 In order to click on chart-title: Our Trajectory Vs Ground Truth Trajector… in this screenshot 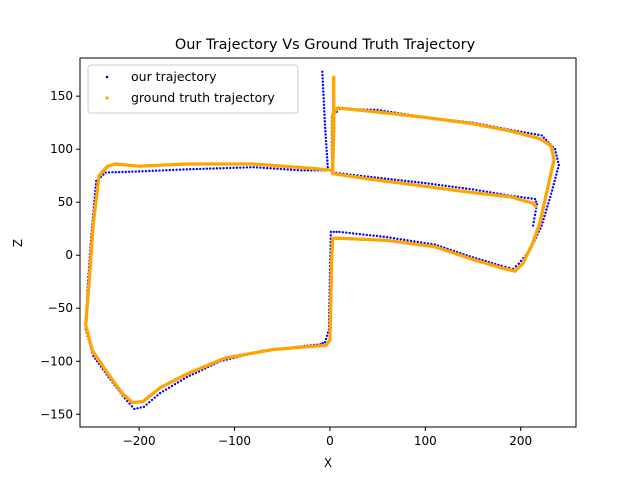, I will do `click(325, 45)`.